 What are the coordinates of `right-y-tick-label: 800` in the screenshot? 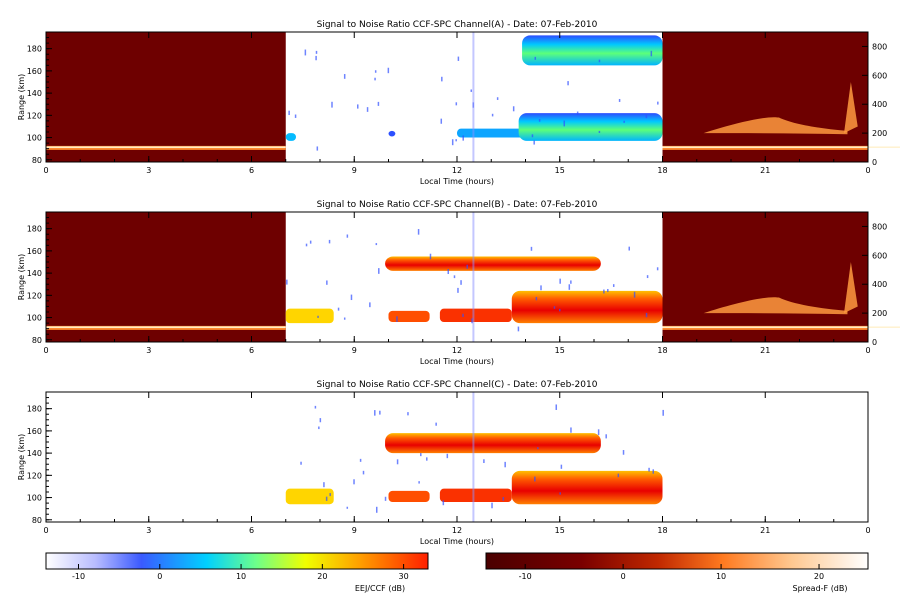 It's located at (879, 226).